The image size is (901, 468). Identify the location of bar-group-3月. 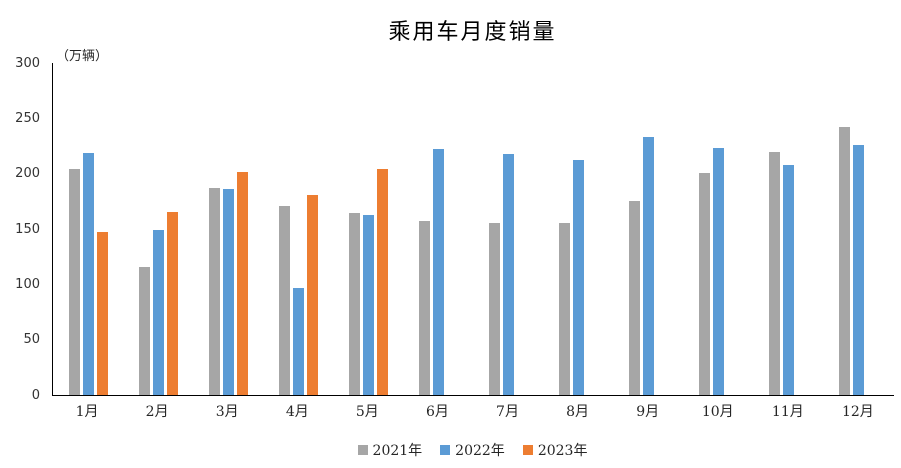
(228, 229).